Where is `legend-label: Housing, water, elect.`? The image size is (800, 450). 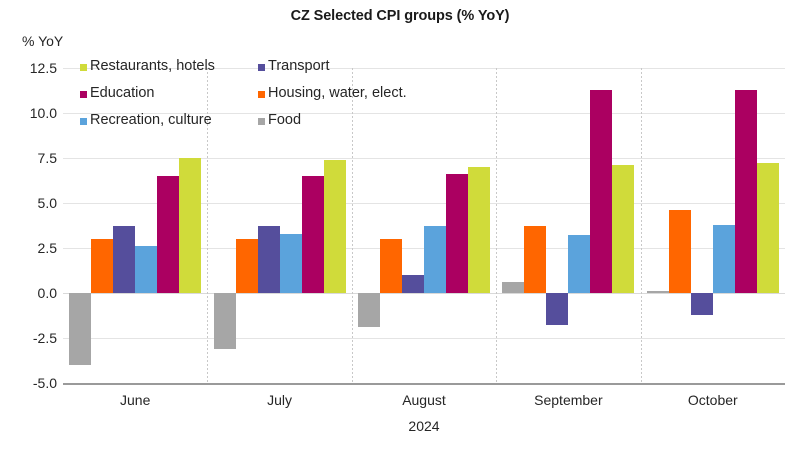
legend-label: Housing, water, elect. is located at coordinates (337, 93).